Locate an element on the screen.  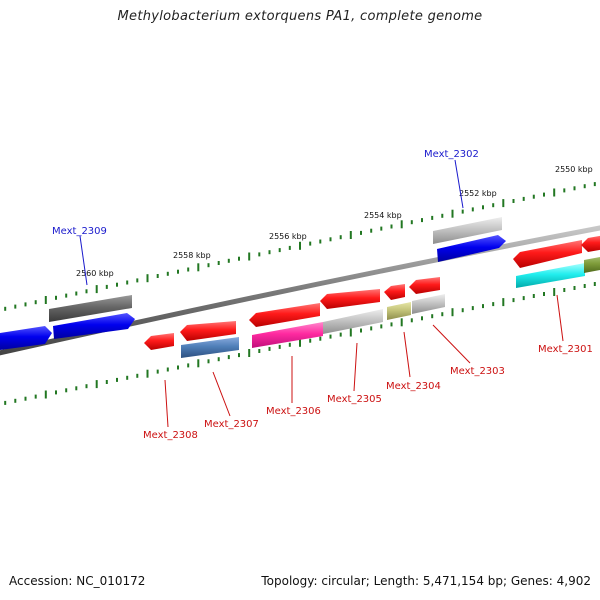
scale-label: 2554 kbp is located at coordinates (383, 215).